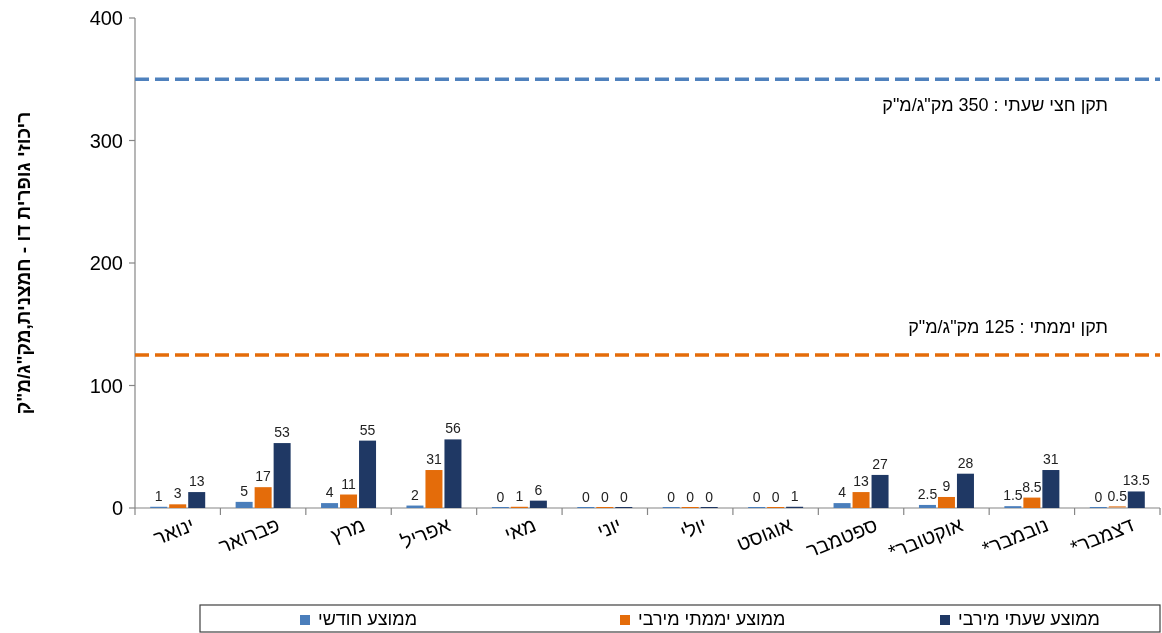 This screenshot has height=633, width=1162. Describe the element at coordinates (177, 493) in the screenshot. I see `data-label: 3` at that location.